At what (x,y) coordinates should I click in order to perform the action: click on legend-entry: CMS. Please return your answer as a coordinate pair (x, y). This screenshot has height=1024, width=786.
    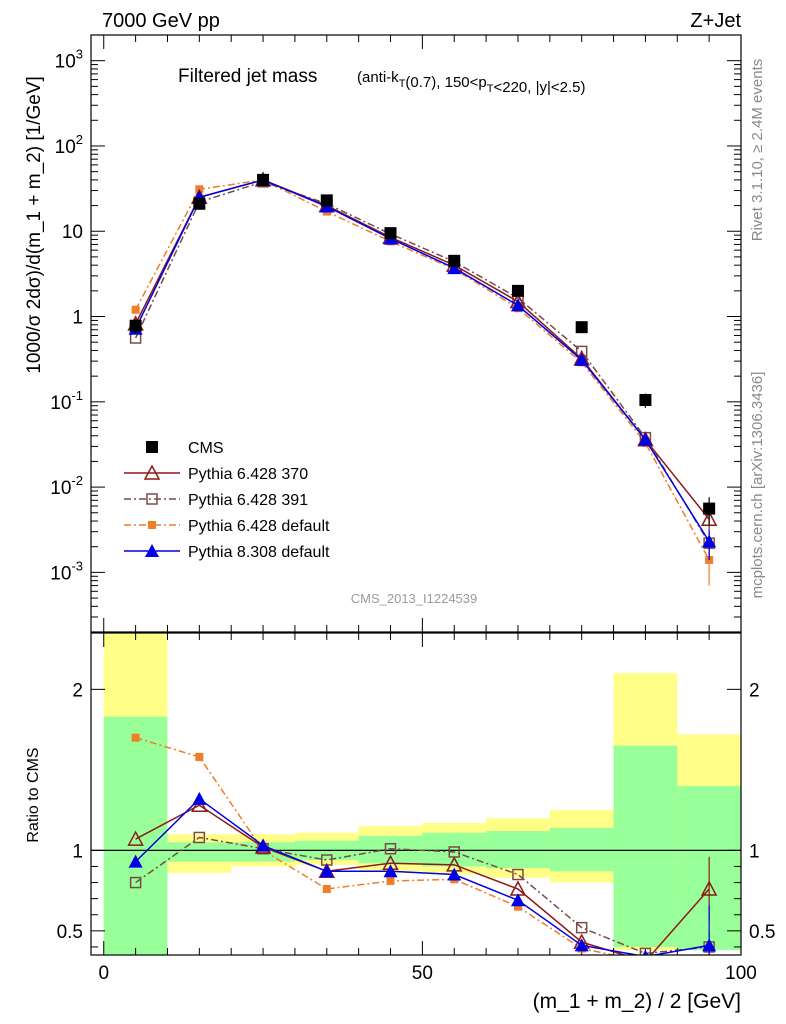
    Looking at the image, I should click on (185, 448).